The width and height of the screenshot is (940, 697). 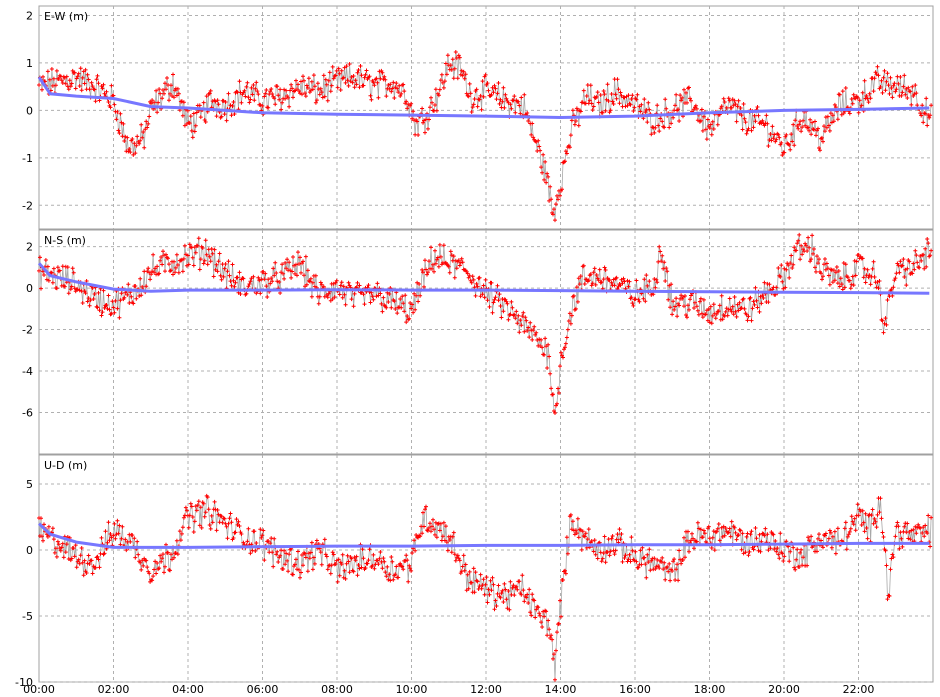 What do you see at coordinates (859, 689) in the screenshot?
I see `x-tick-label: 22:00` at bounding box center [859, 689].